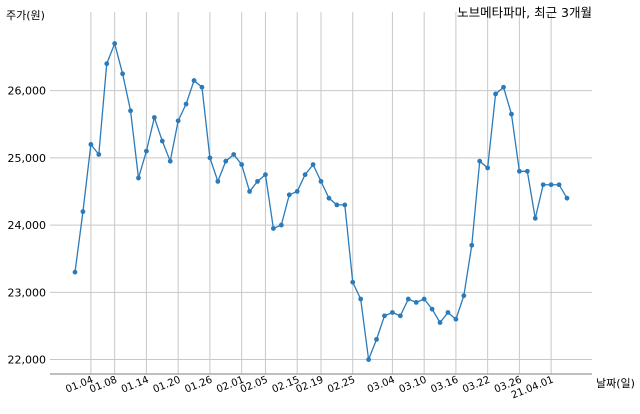  What do you see at coordinates (413, 385) in the screenshot?
I see `x-tick-label: 03.10` at bounding box center [413, 385].